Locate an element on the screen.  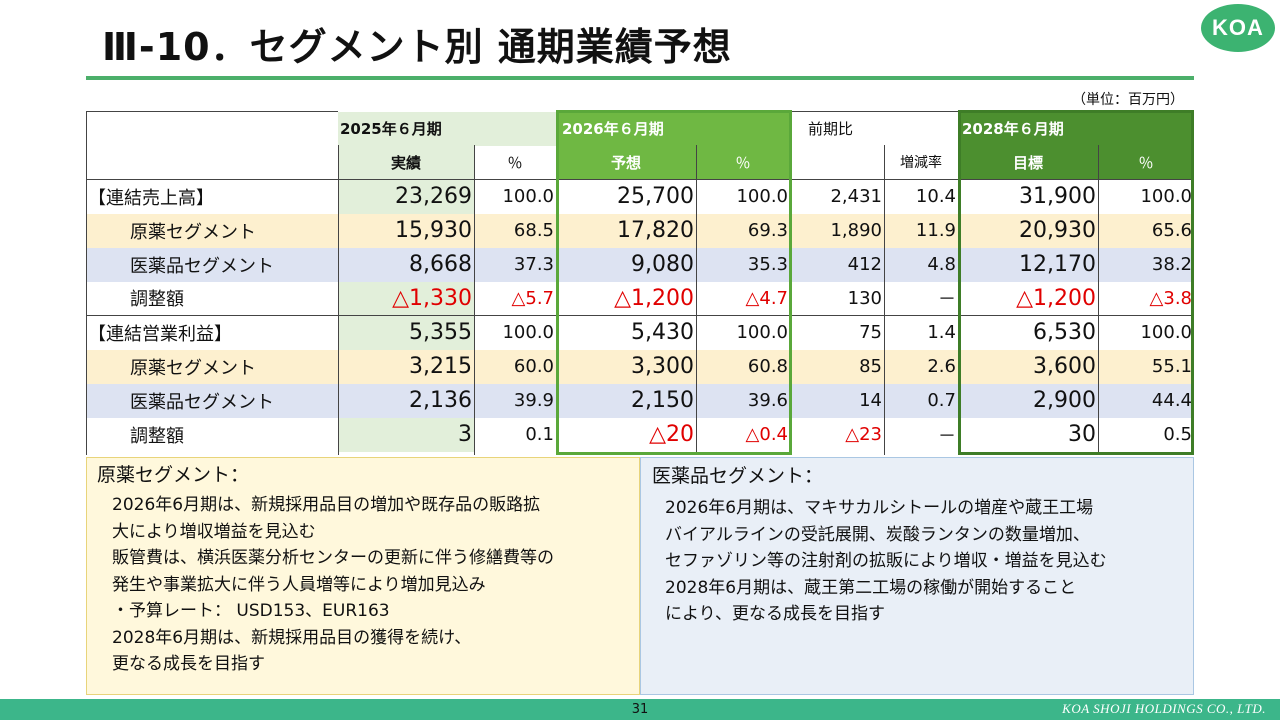
pharma-note-heading: 医薬品セグメント： is located at coordinates (738, 476).